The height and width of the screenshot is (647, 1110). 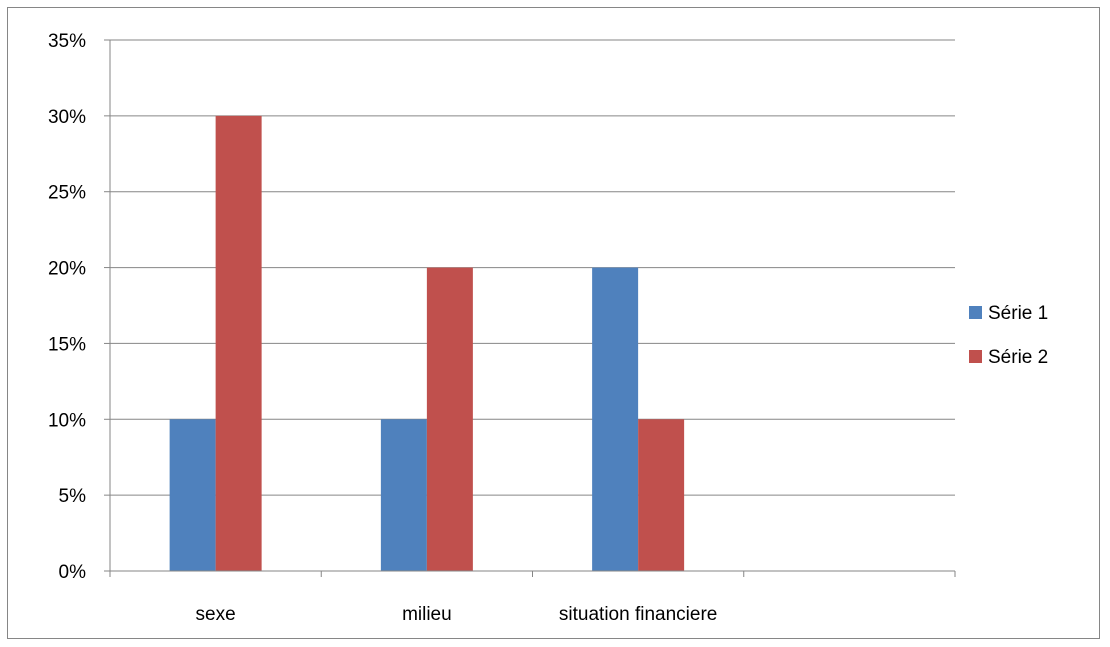 I want to click on legend: Série 1 Série 2, so click(x=1008, y=335).